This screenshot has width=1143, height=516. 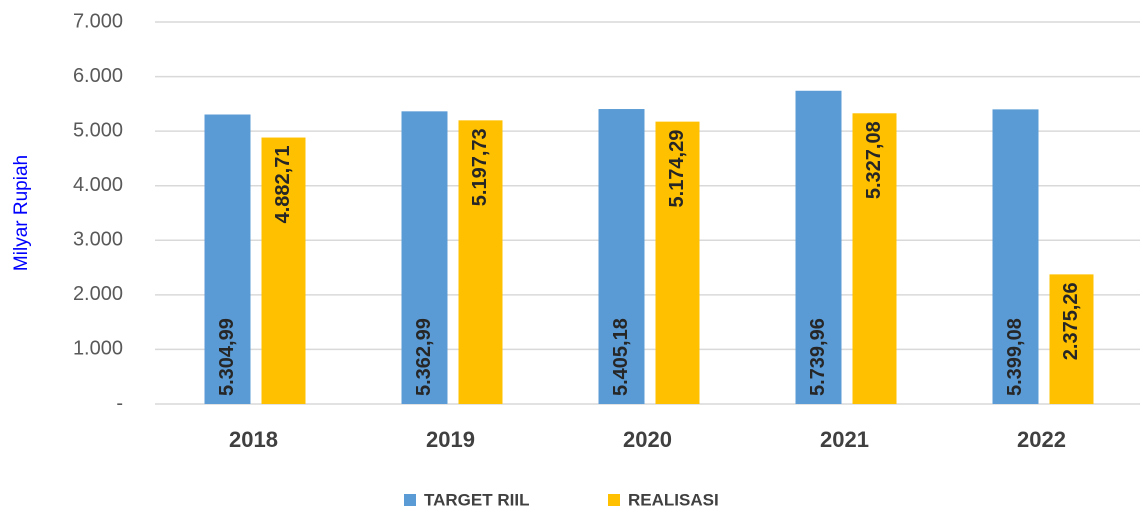 What do you see at coordinates (673, 499) in the screenshot?
I see `legend-label: REALISASI` at bounding box center [673, 499].